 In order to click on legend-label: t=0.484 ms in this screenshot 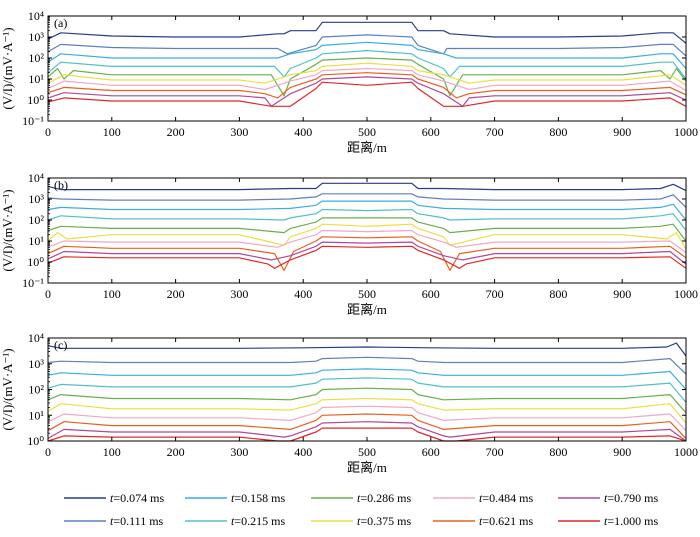, I will do `click(506, 498)`.